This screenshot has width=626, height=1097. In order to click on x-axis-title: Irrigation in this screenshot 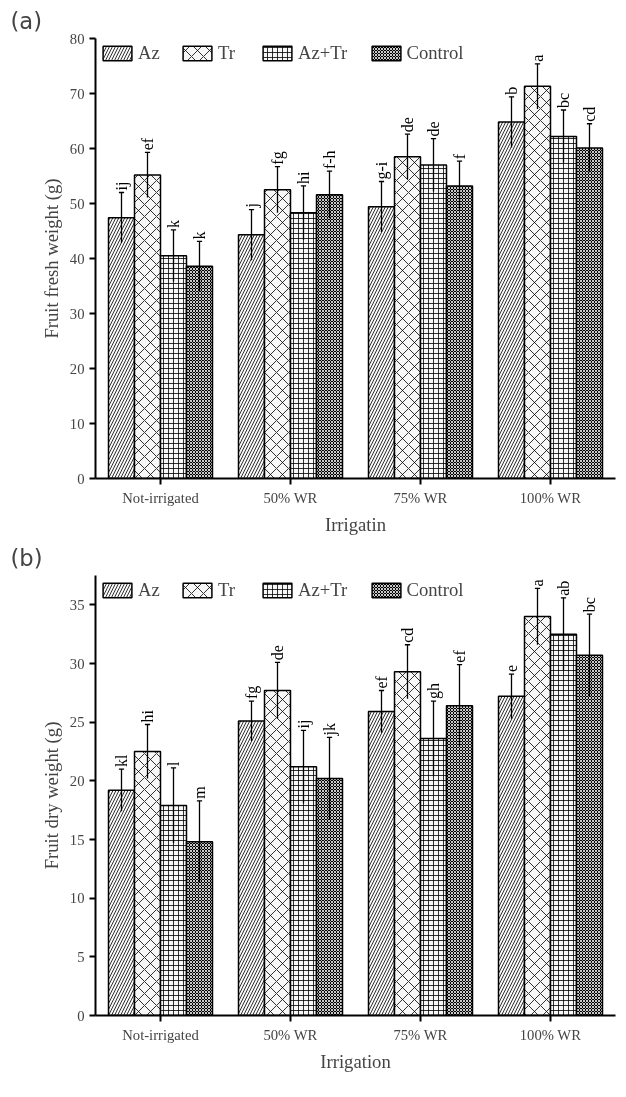, I will do `click(356, 1061)`.